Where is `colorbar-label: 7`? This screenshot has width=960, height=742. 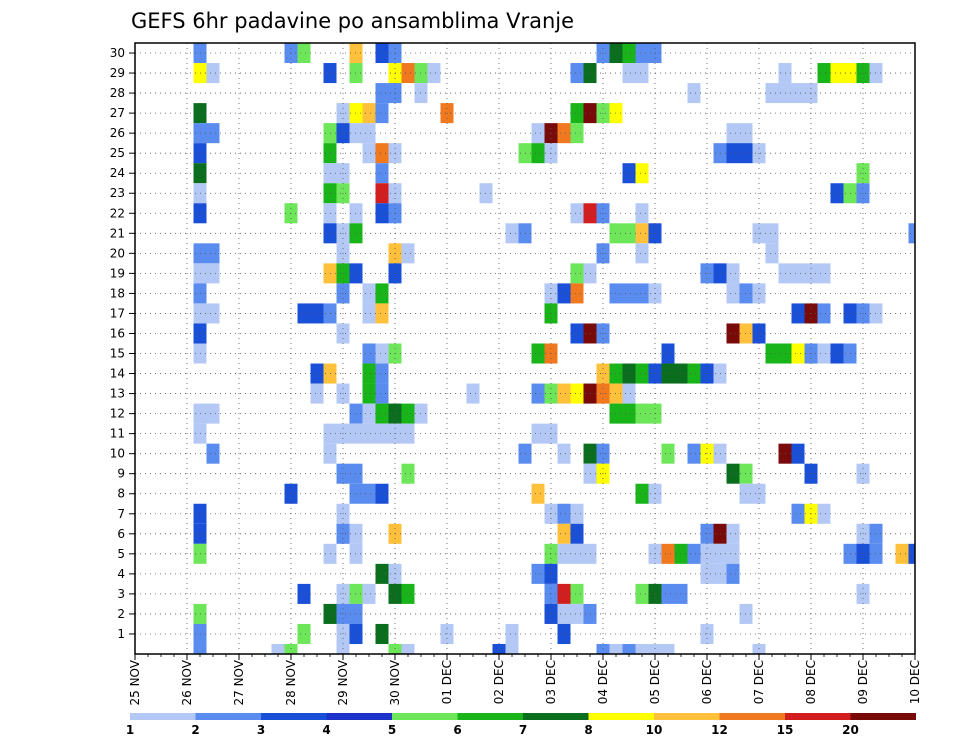 colorbar-label: 7 is located at coordinates (523, 730).